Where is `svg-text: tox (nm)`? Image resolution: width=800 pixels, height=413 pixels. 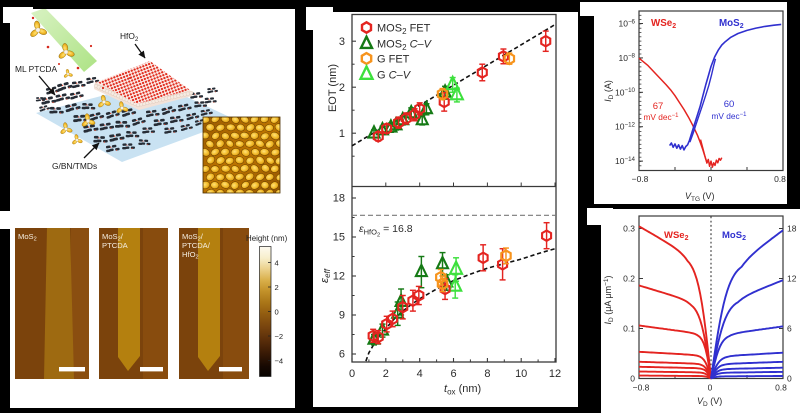 svg-text: tox (nm) is located at coordinates (462, 390).